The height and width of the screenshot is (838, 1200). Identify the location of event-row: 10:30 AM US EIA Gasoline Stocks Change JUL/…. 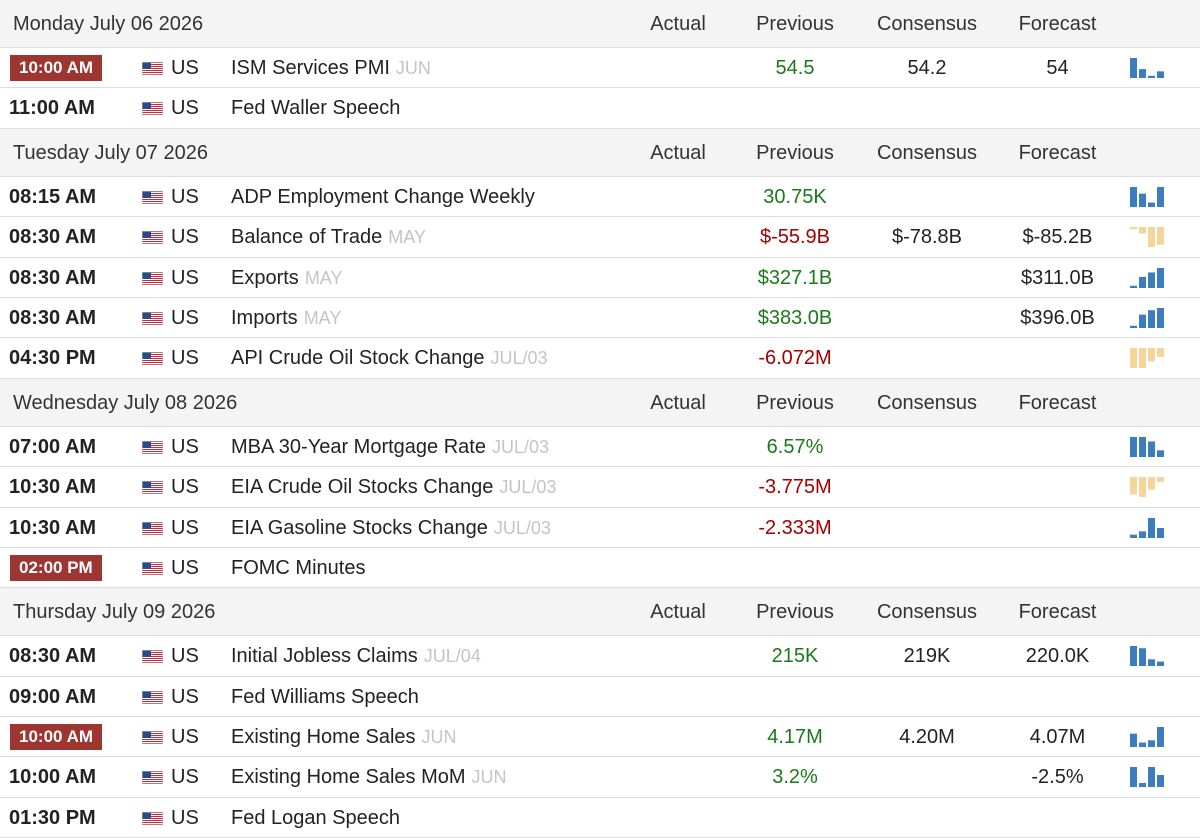
(600, 528).